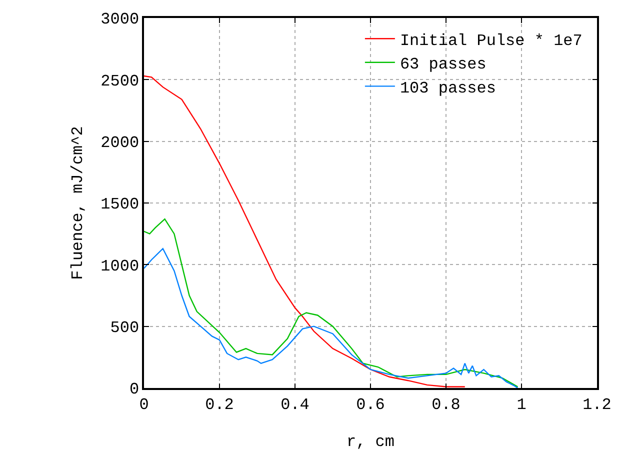 The width and height of the screenshot is (631, 476). What do you see at coordinates (491, 41) in the screenshot?
I see `legend-label: Initial Pulse * 1e7` at bounding box center [491, 41].